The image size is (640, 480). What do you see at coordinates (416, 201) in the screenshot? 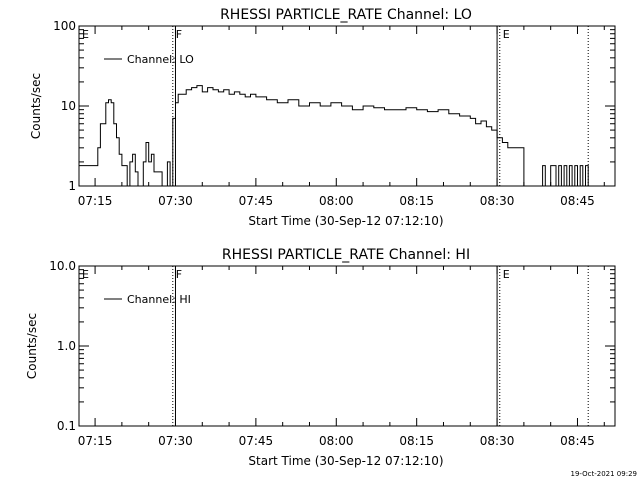
I see `lo-xtick-label: 08:15` at bounding box center [416, 201].